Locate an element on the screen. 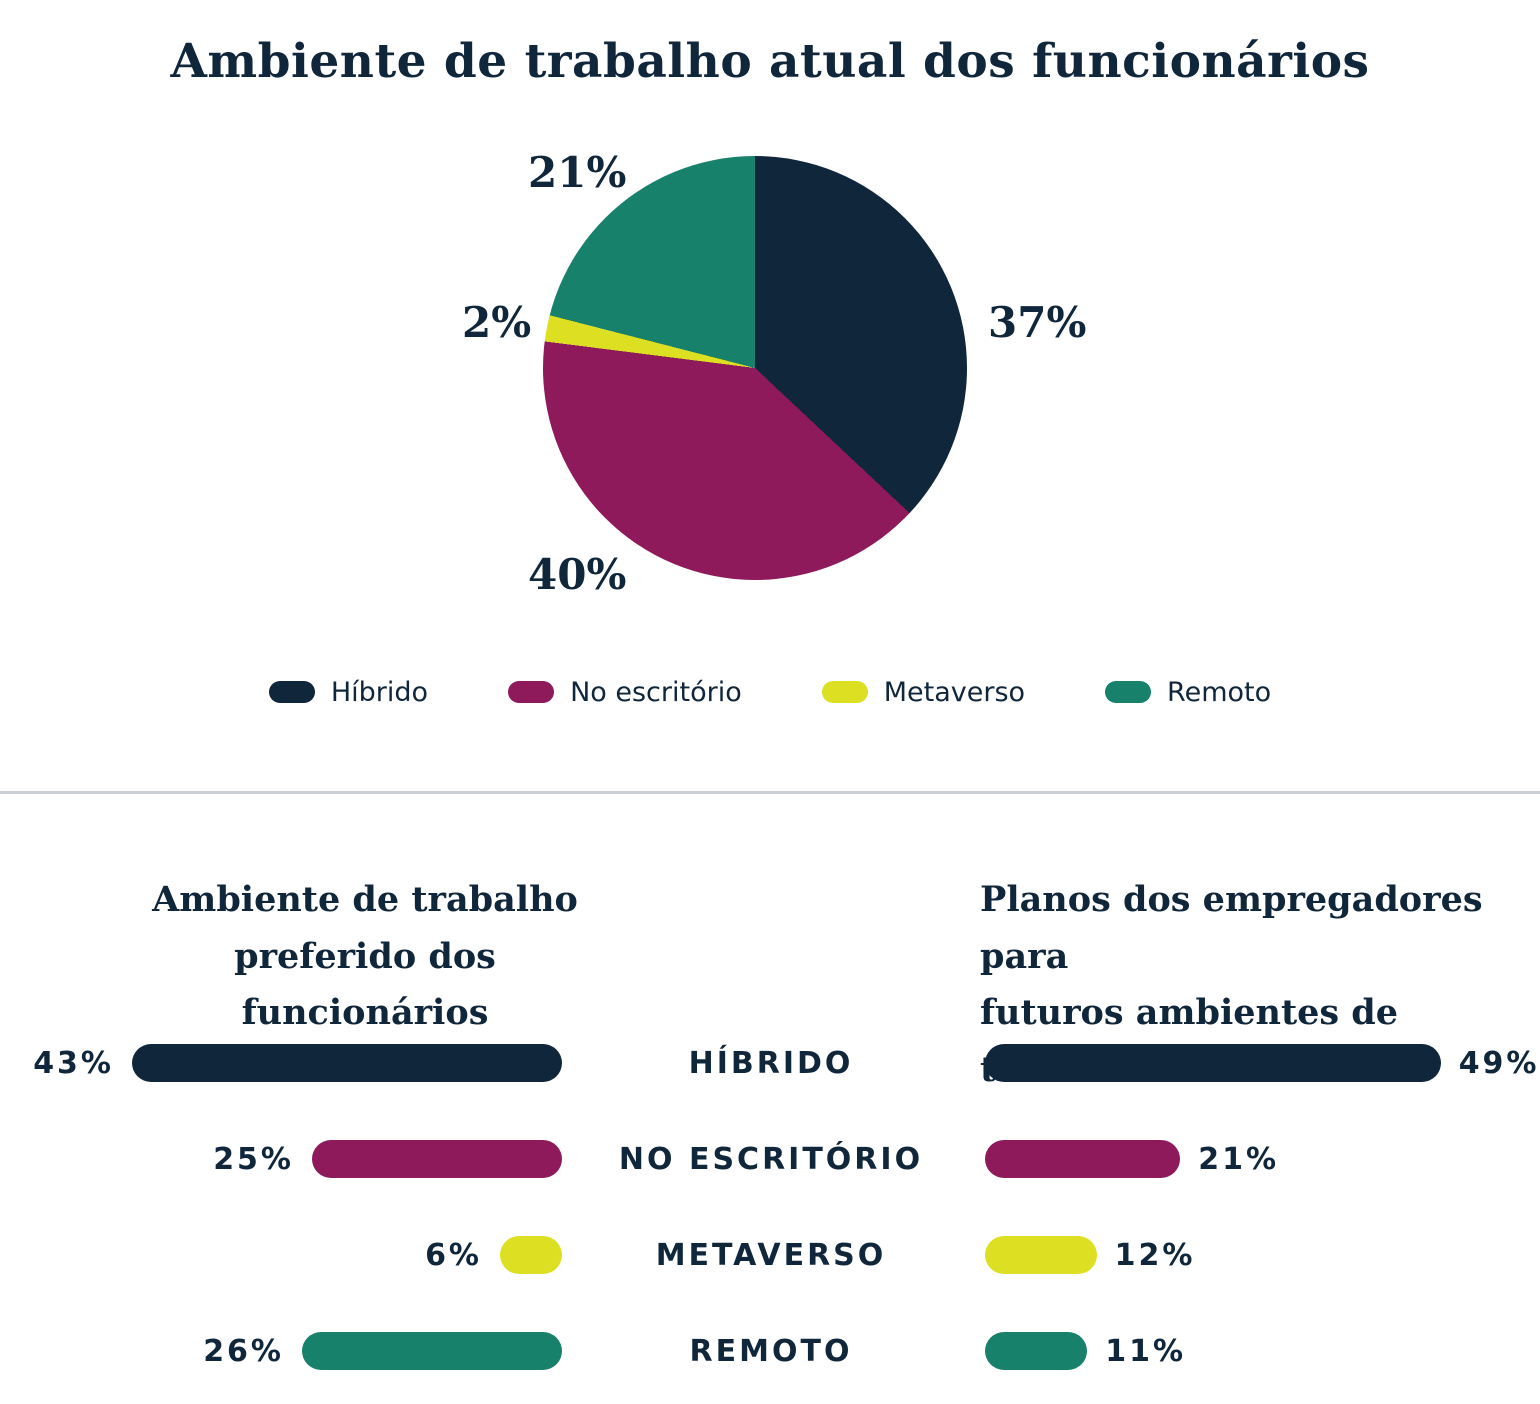 The width and height of the screenshot is (1540, 1404). bar-row-remoto: 11% is located at coordinates (1260, 1351).